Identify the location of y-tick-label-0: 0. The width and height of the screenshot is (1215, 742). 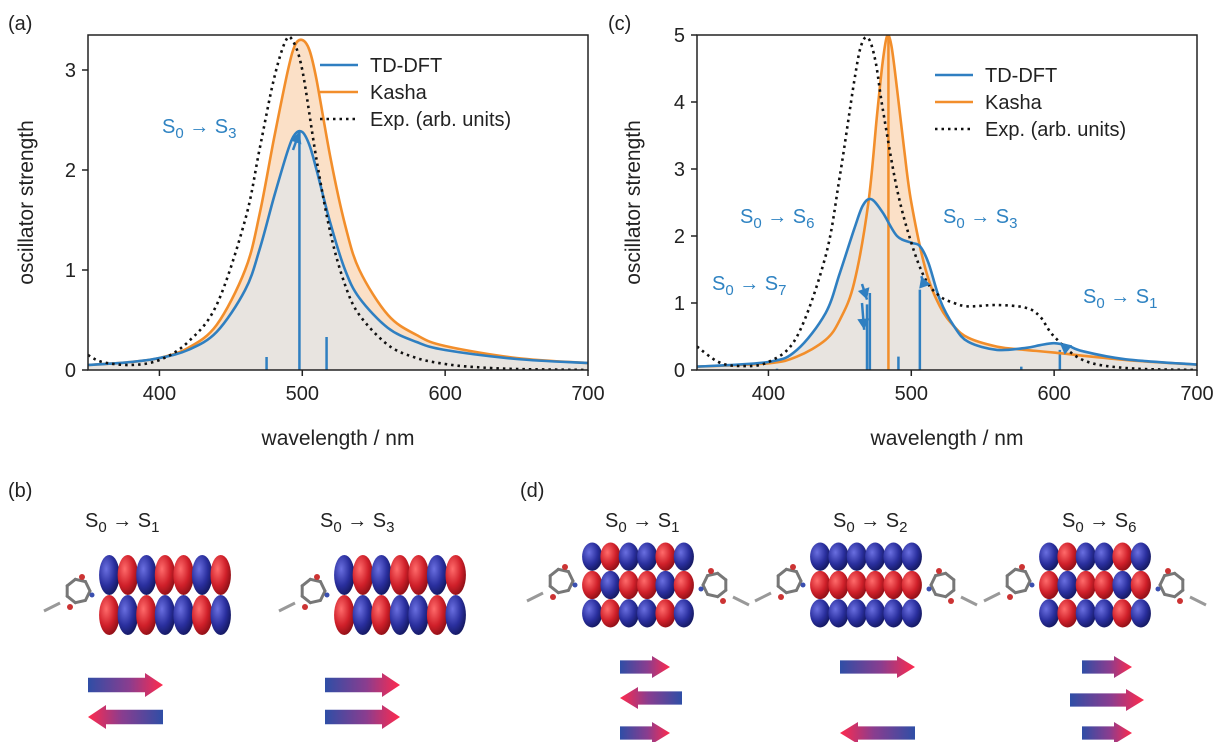
(679, 371).